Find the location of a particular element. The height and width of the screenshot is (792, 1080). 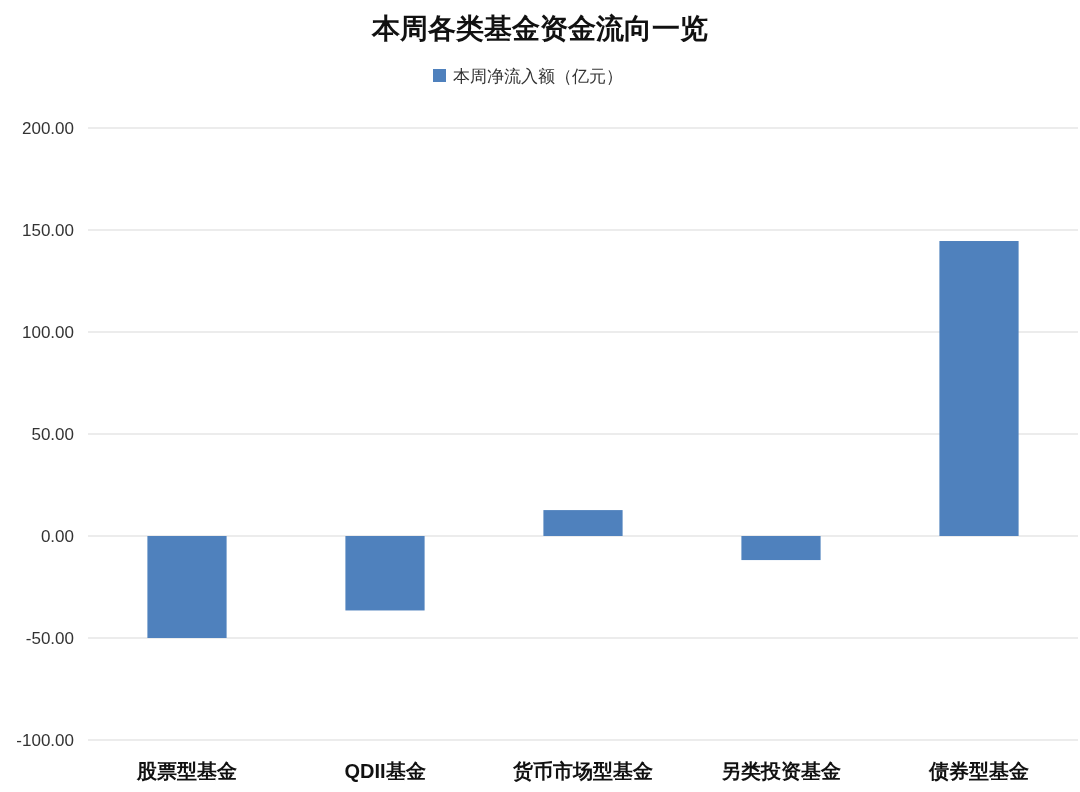

y-tick-label: 100.00 is located at coordinates (48, 332).